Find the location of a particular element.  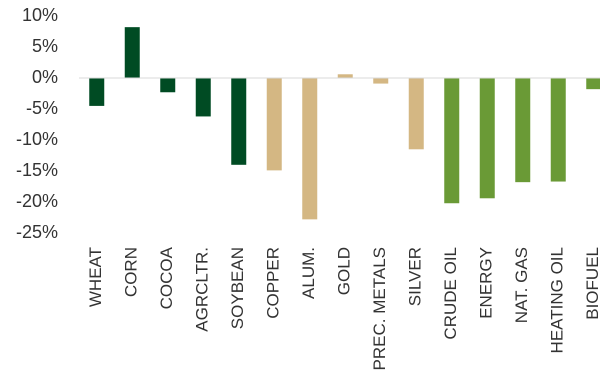

y-tick-label: -20% is located at coordinates (37, 201).